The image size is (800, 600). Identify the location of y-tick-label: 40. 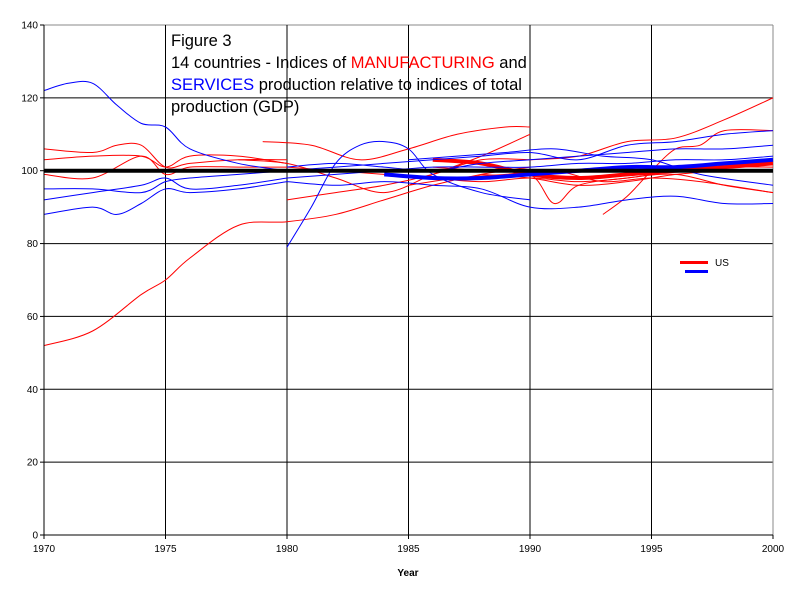
(33, 390).